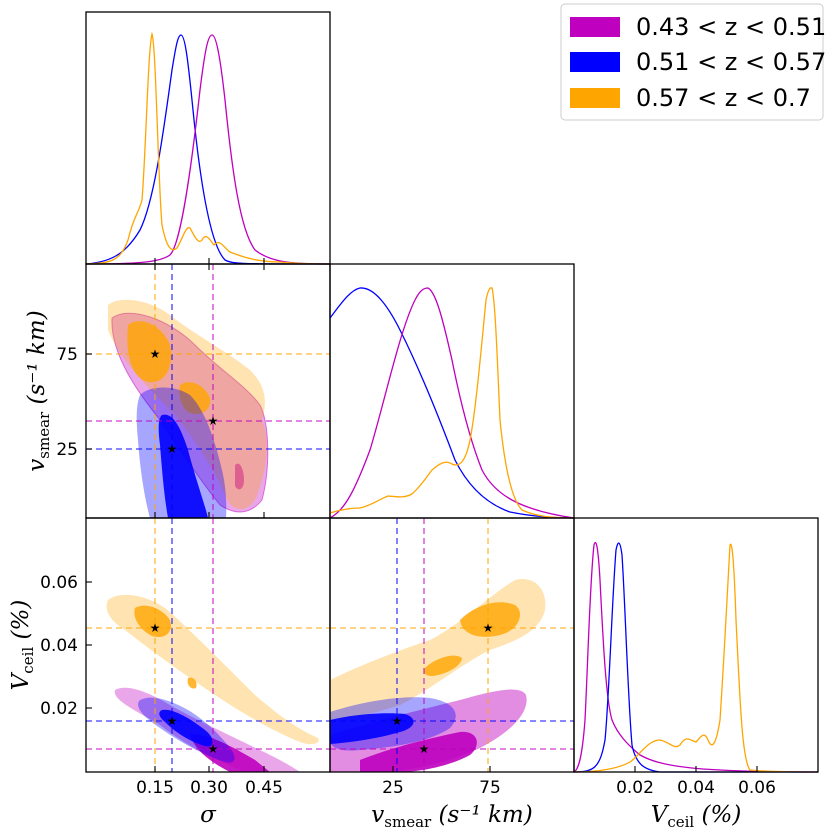  I want to click on series-orange-marginal-vceil, so click(696, 658).